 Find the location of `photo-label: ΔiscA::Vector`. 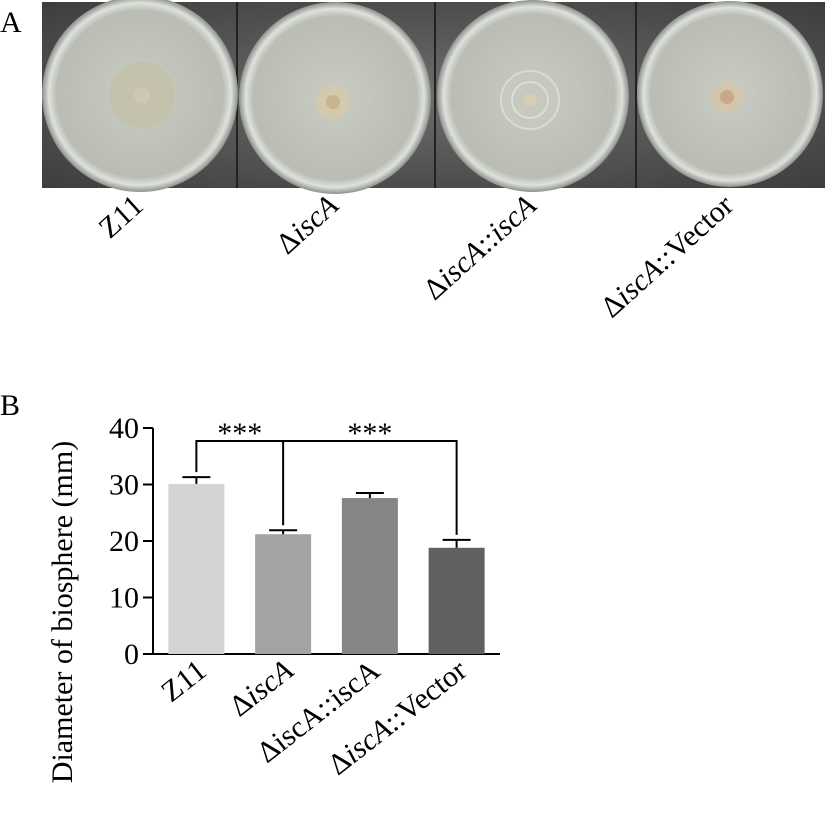

photo-label: ΔiscA::Vector is located at coordinates (666, 257).